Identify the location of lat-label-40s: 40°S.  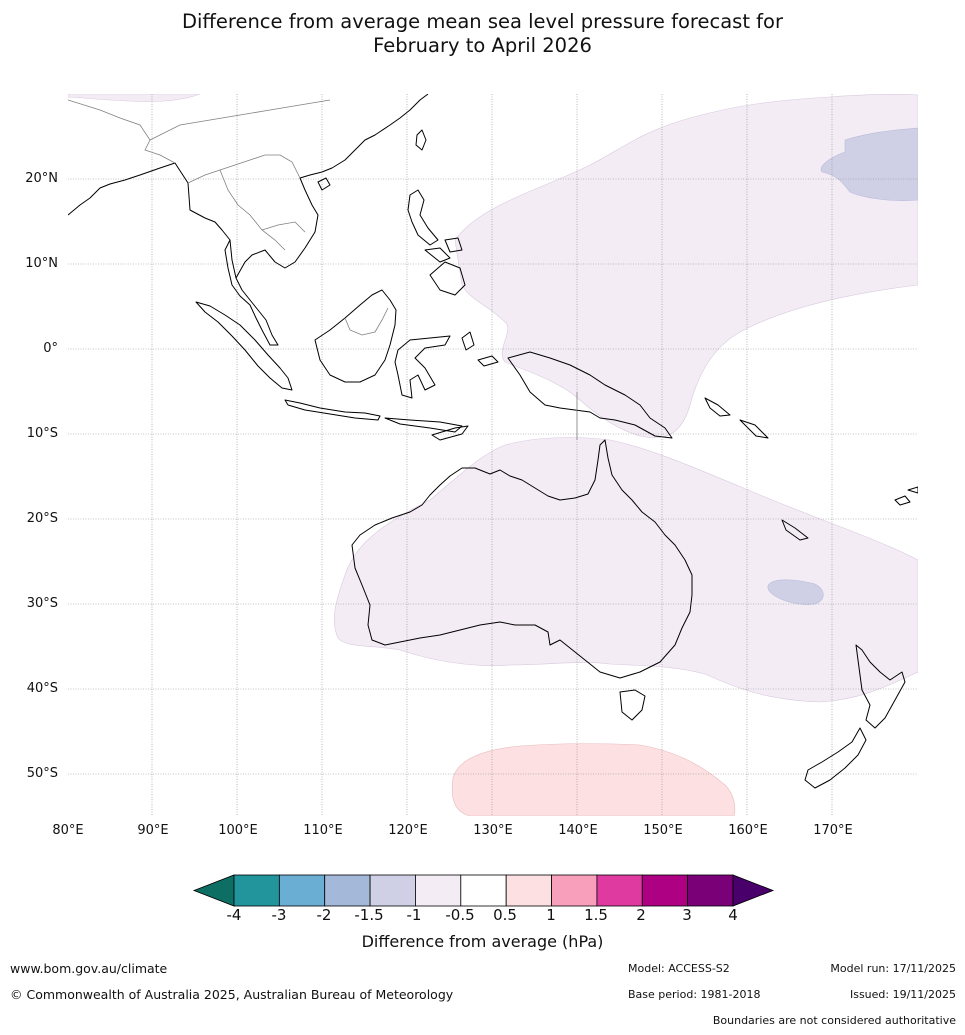
(42, 688).